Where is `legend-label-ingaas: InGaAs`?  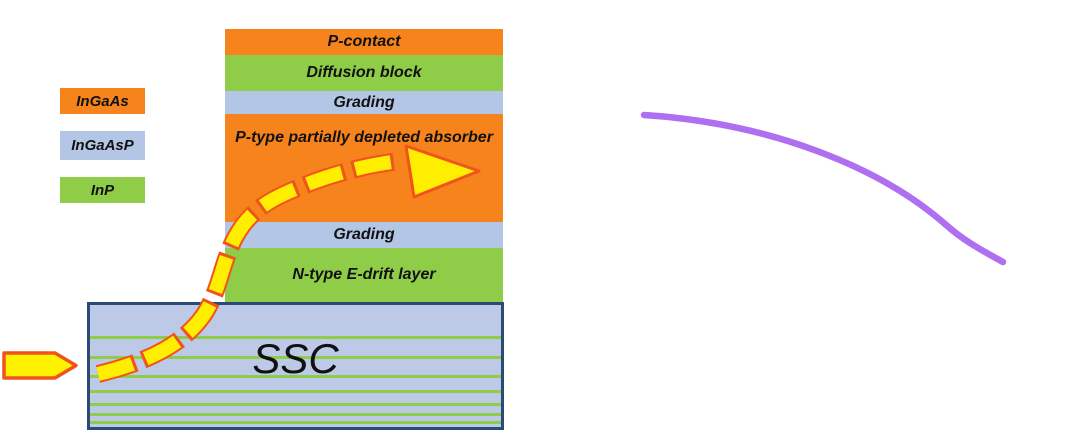 legend-label-ingaas: InGaAs is located at coordinates (102, 101).